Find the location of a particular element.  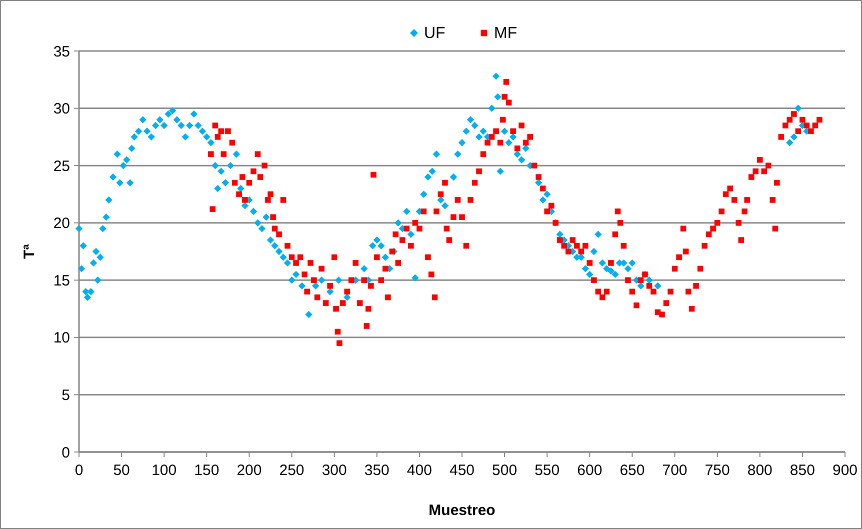

y-axis-title: Tª is located at coordinates (29, 251).